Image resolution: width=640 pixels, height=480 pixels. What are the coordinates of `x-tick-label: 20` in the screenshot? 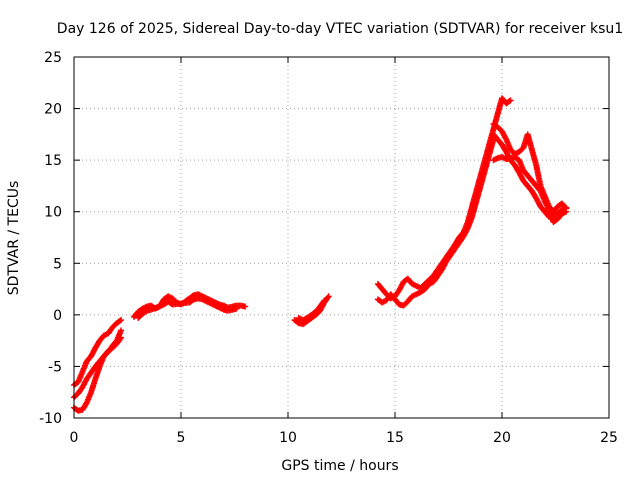 It's located at (502, 438).